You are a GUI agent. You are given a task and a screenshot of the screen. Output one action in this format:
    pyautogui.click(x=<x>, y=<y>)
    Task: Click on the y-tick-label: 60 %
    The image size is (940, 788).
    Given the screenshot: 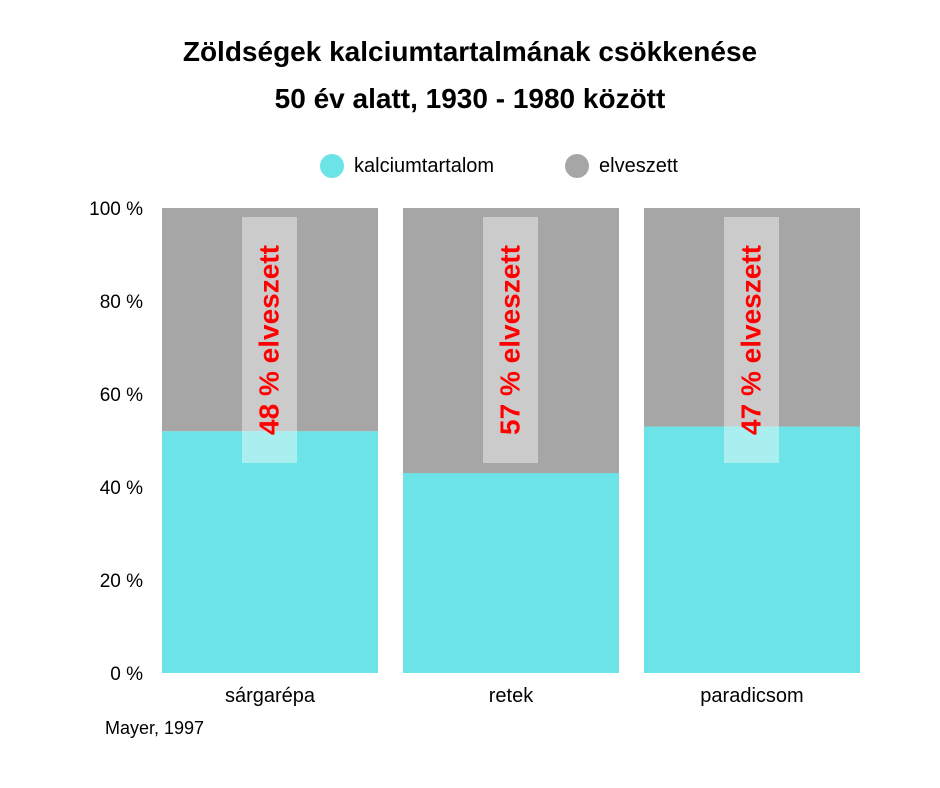 What is the action you would take?
    pyautogui.click(x=121, y=395)
    